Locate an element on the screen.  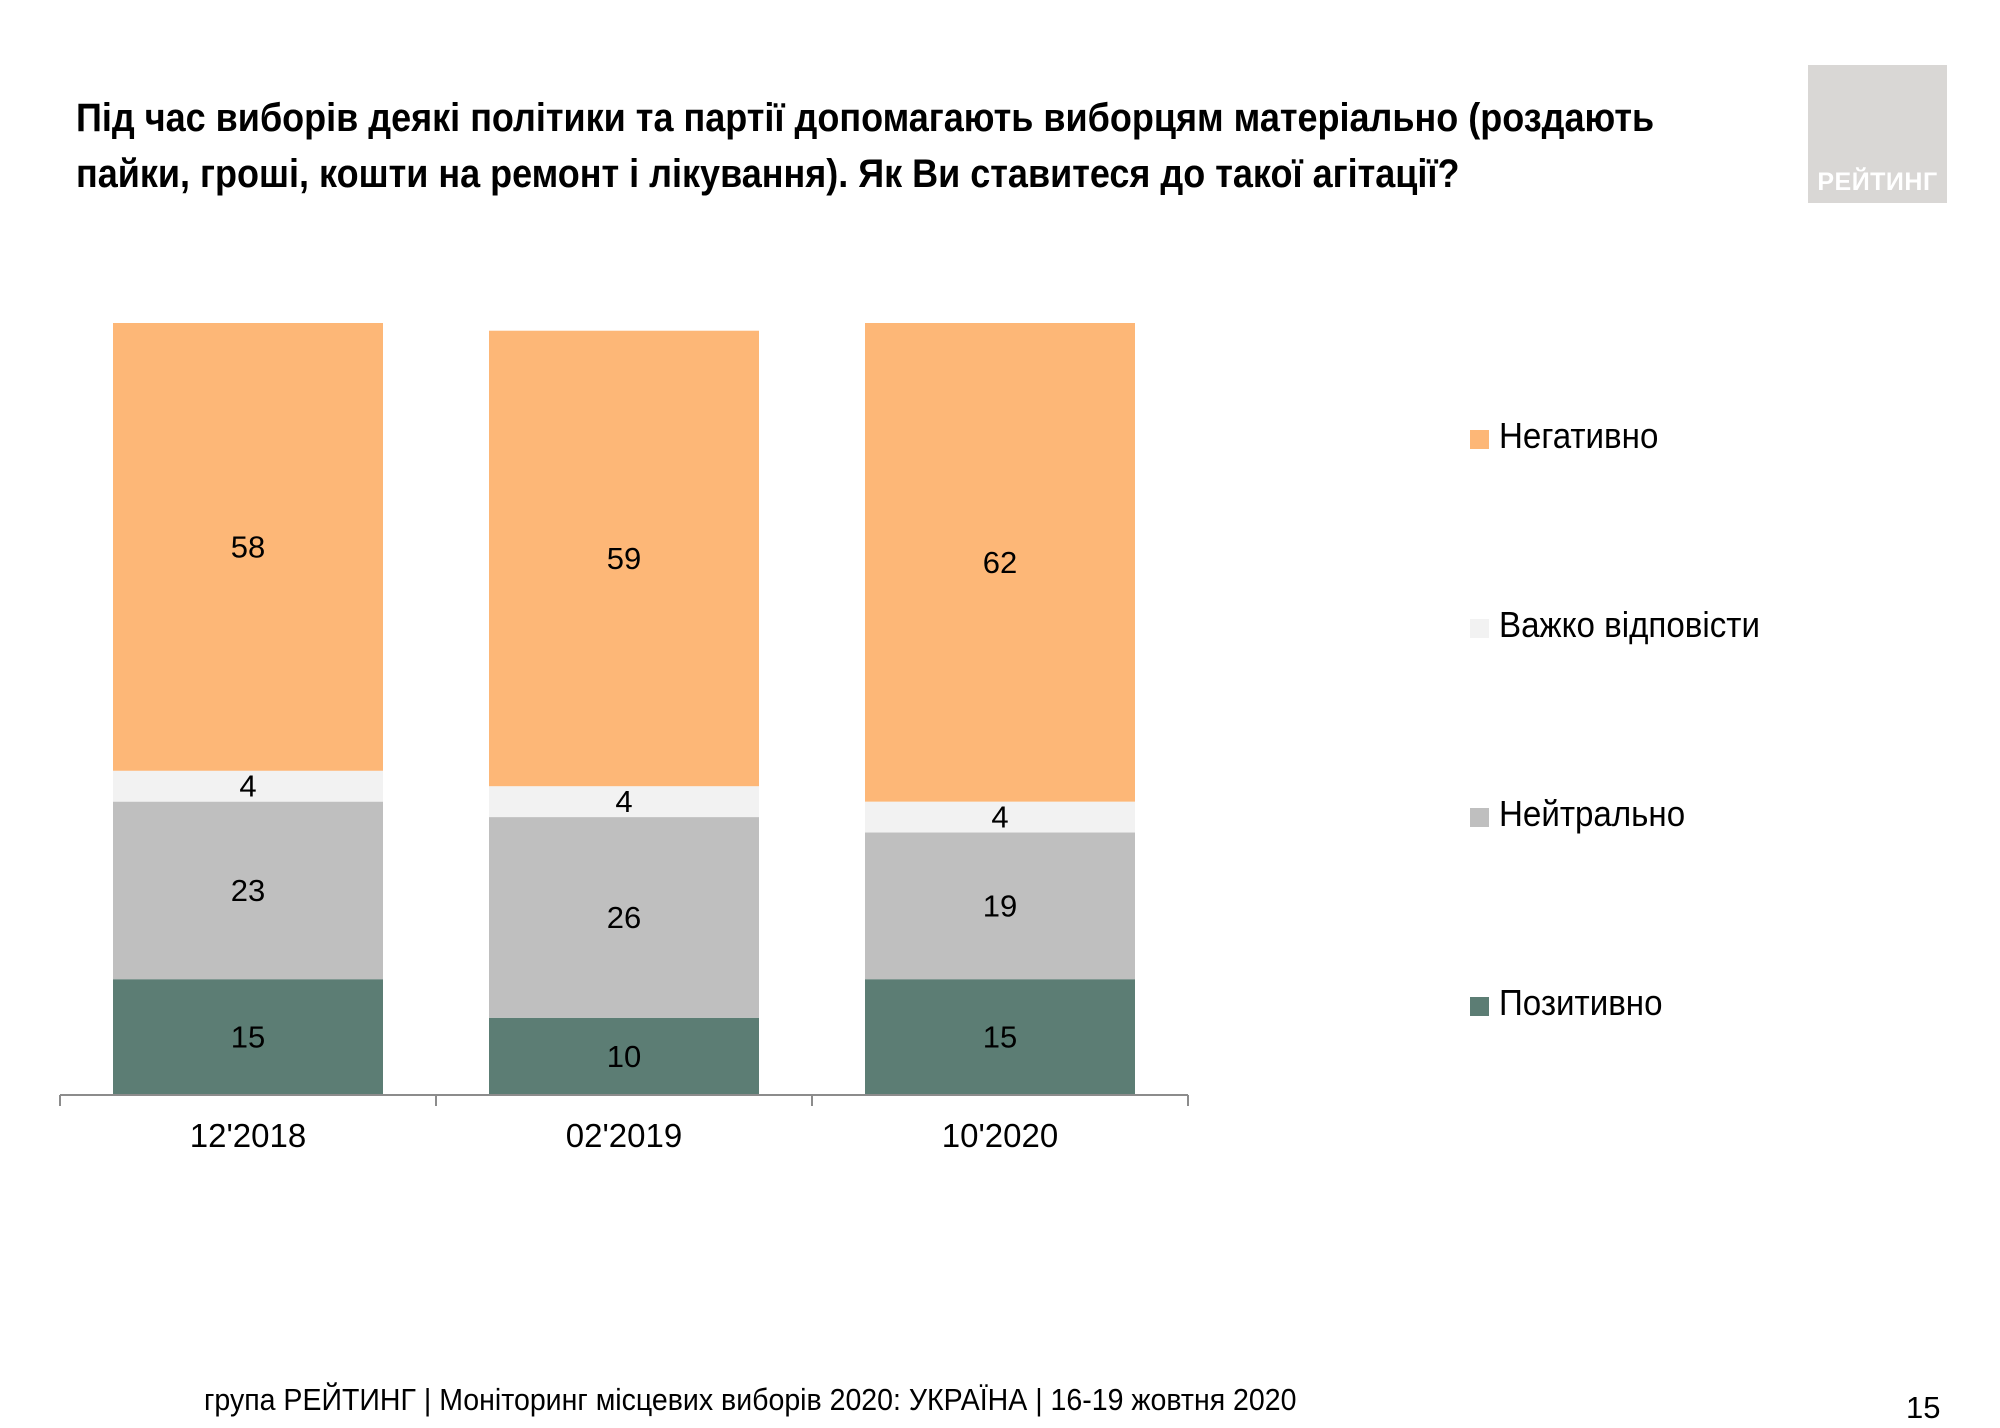
data-label-нейтрально-3: 19 is located at coordinates (1000, 905).